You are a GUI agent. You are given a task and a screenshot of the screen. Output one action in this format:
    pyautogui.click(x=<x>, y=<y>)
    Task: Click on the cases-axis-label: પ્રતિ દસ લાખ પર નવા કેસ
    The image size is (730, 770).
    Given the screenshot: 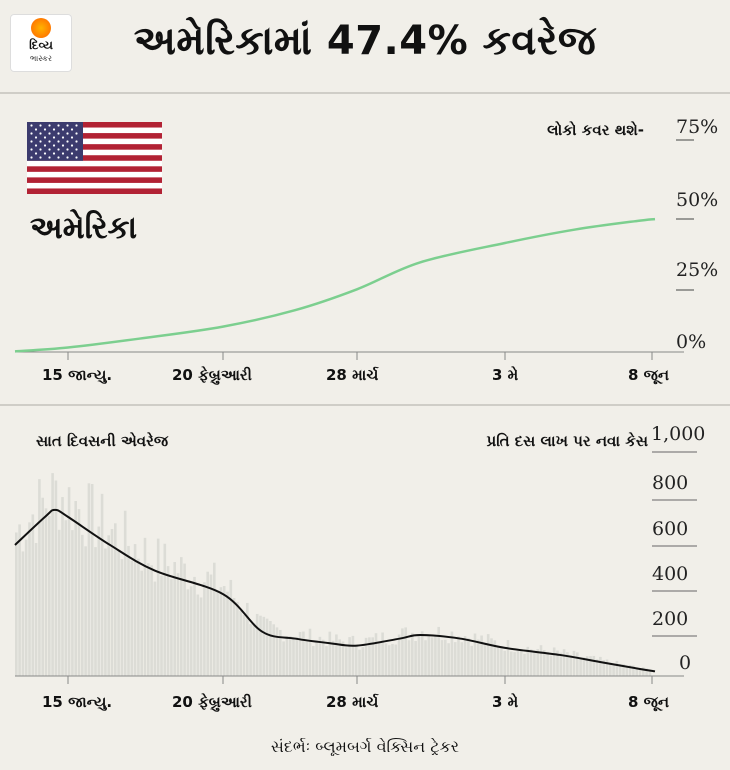 What is the action you would take?
    pyautogui.click(x=567, y=441)
    